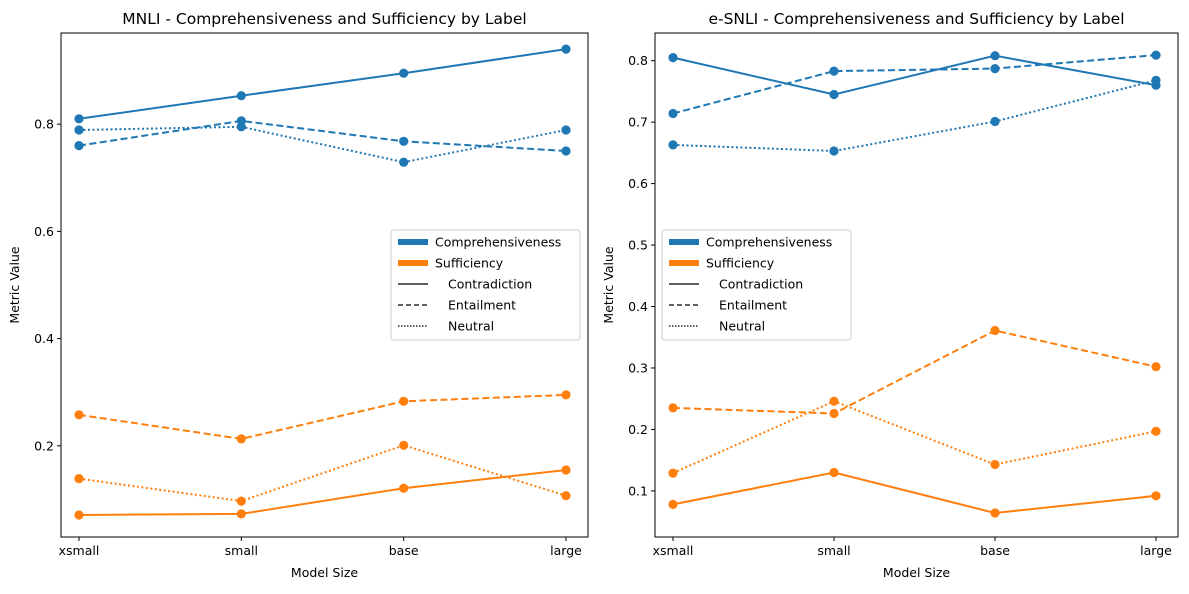  I want to click on legend-frame, so click(756, 285).